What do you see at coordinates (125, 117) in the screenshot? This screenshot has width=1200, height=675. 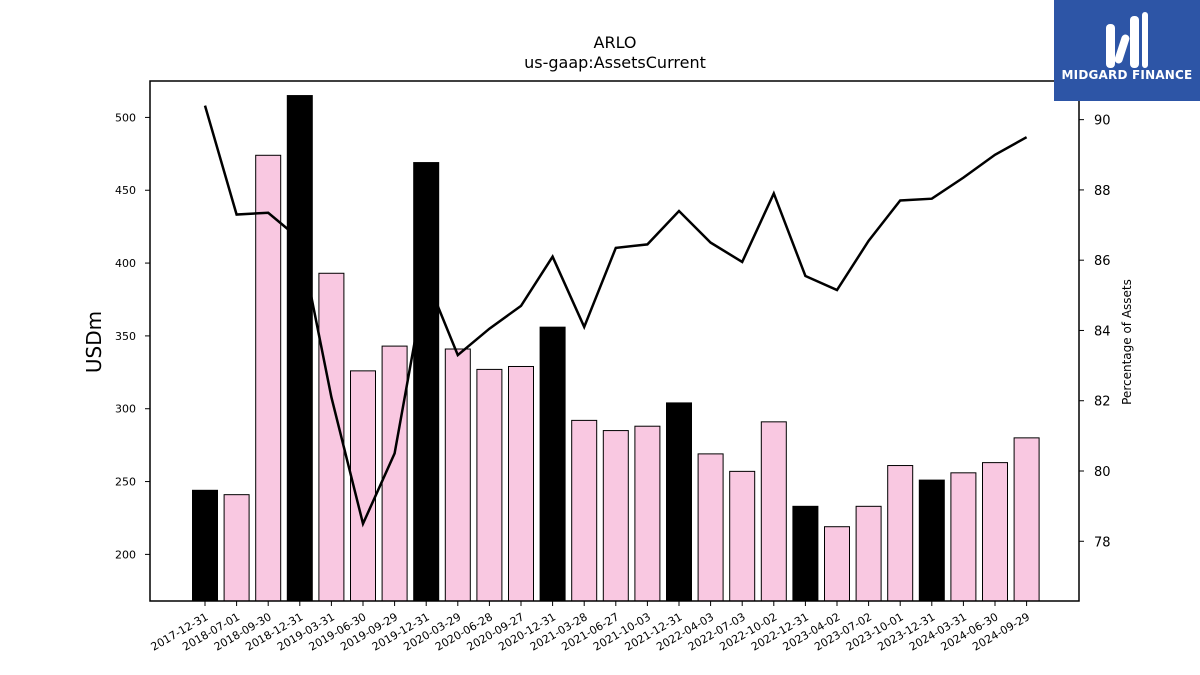 I see `y-tick-label: 500` at bounding box center [125, 117].